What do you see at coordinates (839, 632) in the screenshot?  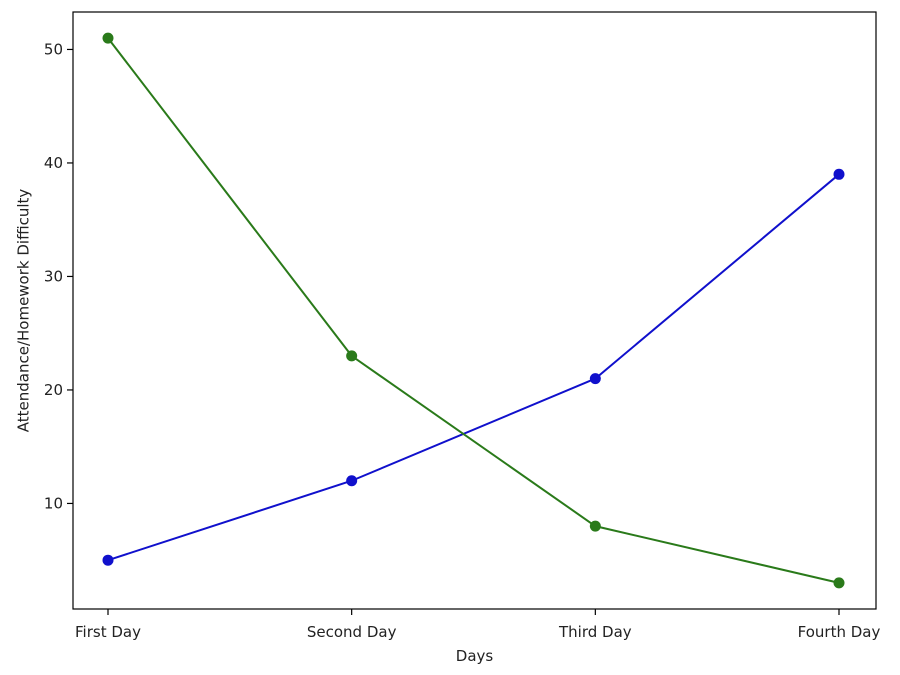 I see `x-tick-label: Fourth Day` at bounding box center [839, 632].